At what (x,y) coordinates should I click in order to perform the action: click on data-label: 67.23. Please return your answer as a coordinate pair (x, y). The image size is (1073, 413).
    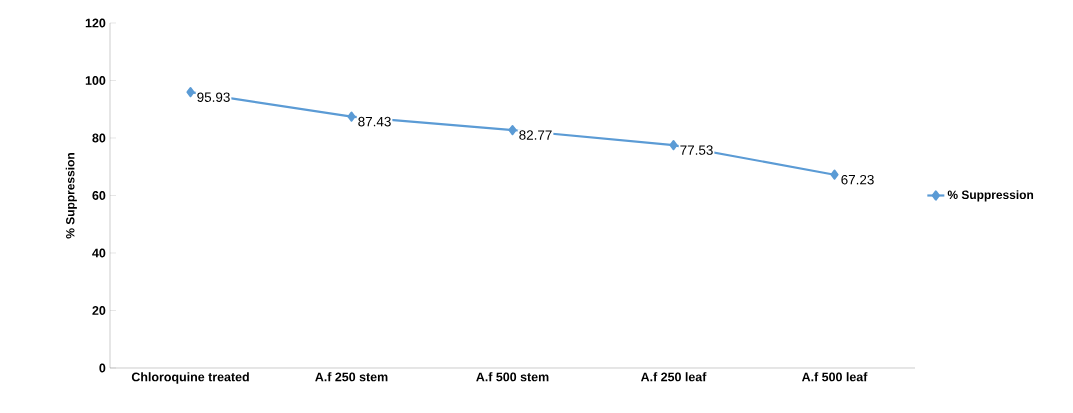
    Looking at the image, I should click on (857, 179).